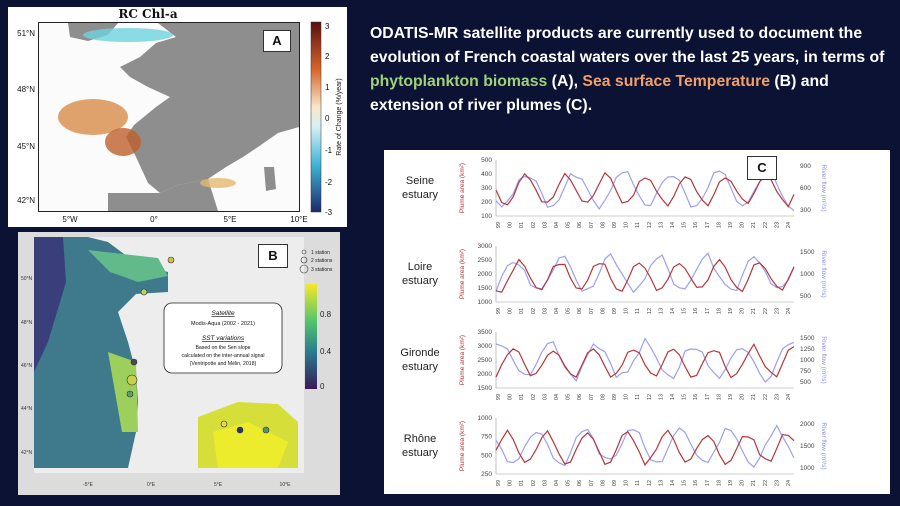 Image resolution: width=900 pixels, height=506 pixels. Describe the element at coordinates (807, 360) in the screenshot. I see `right-tick: 1000` at that location.